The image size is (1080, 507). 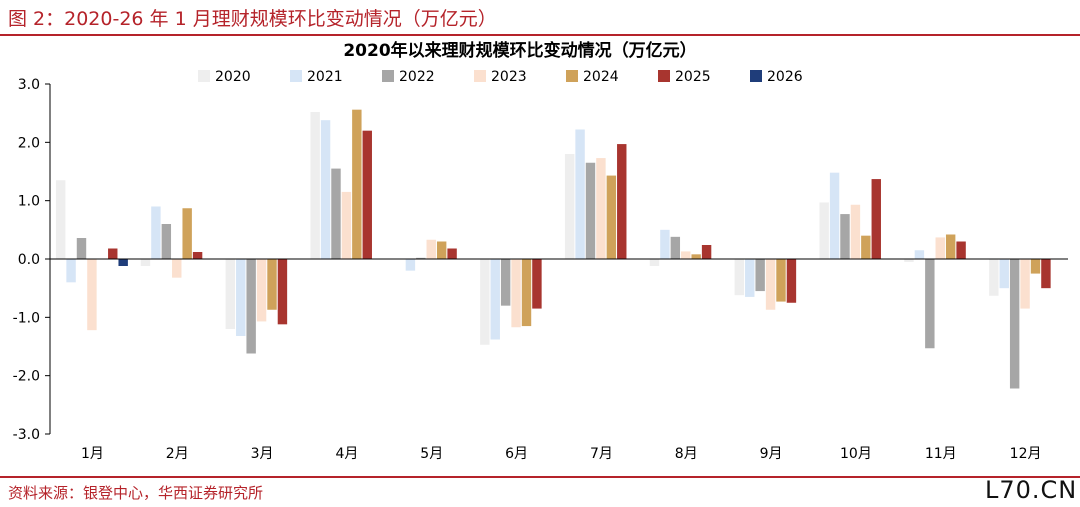 I want to click on y-tick-label: 3.0, so click(x=29, y=85).